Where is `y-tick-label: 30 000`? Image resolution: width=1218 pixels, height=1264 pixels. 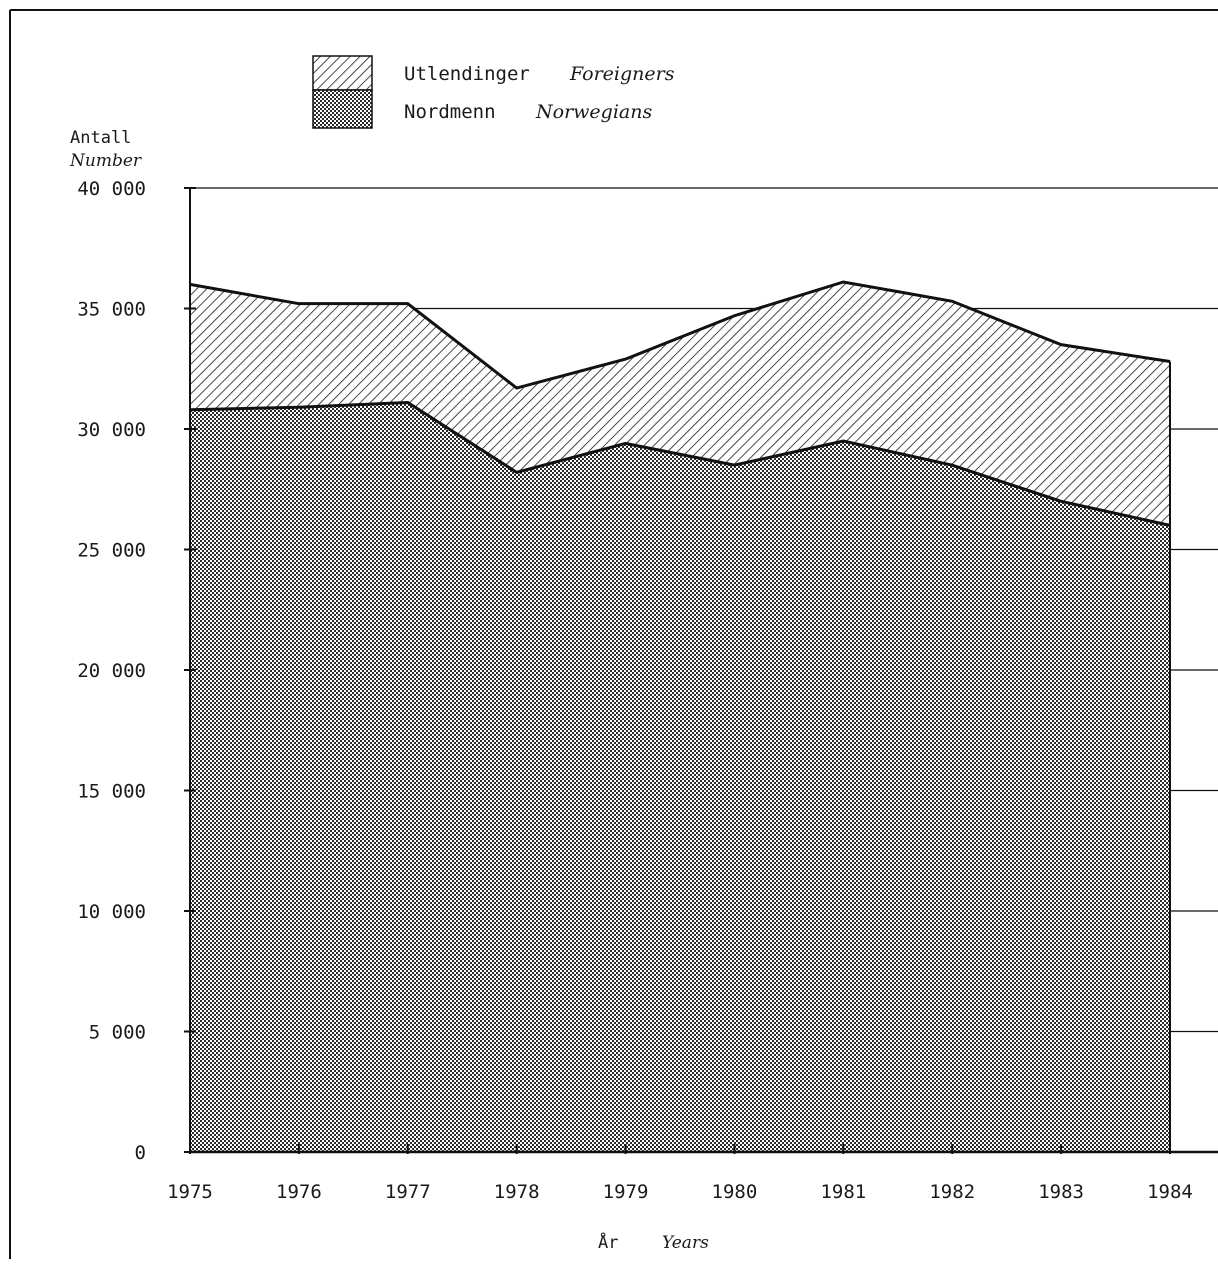
y-tick-label: 30 000 is located at coordinates (111, 430).